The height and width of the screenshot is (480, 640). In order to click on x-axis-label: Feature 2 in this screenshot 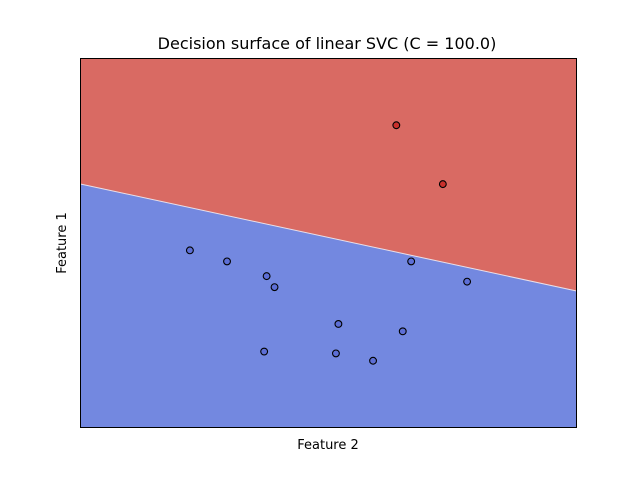, I will do `click(328, 445)`.